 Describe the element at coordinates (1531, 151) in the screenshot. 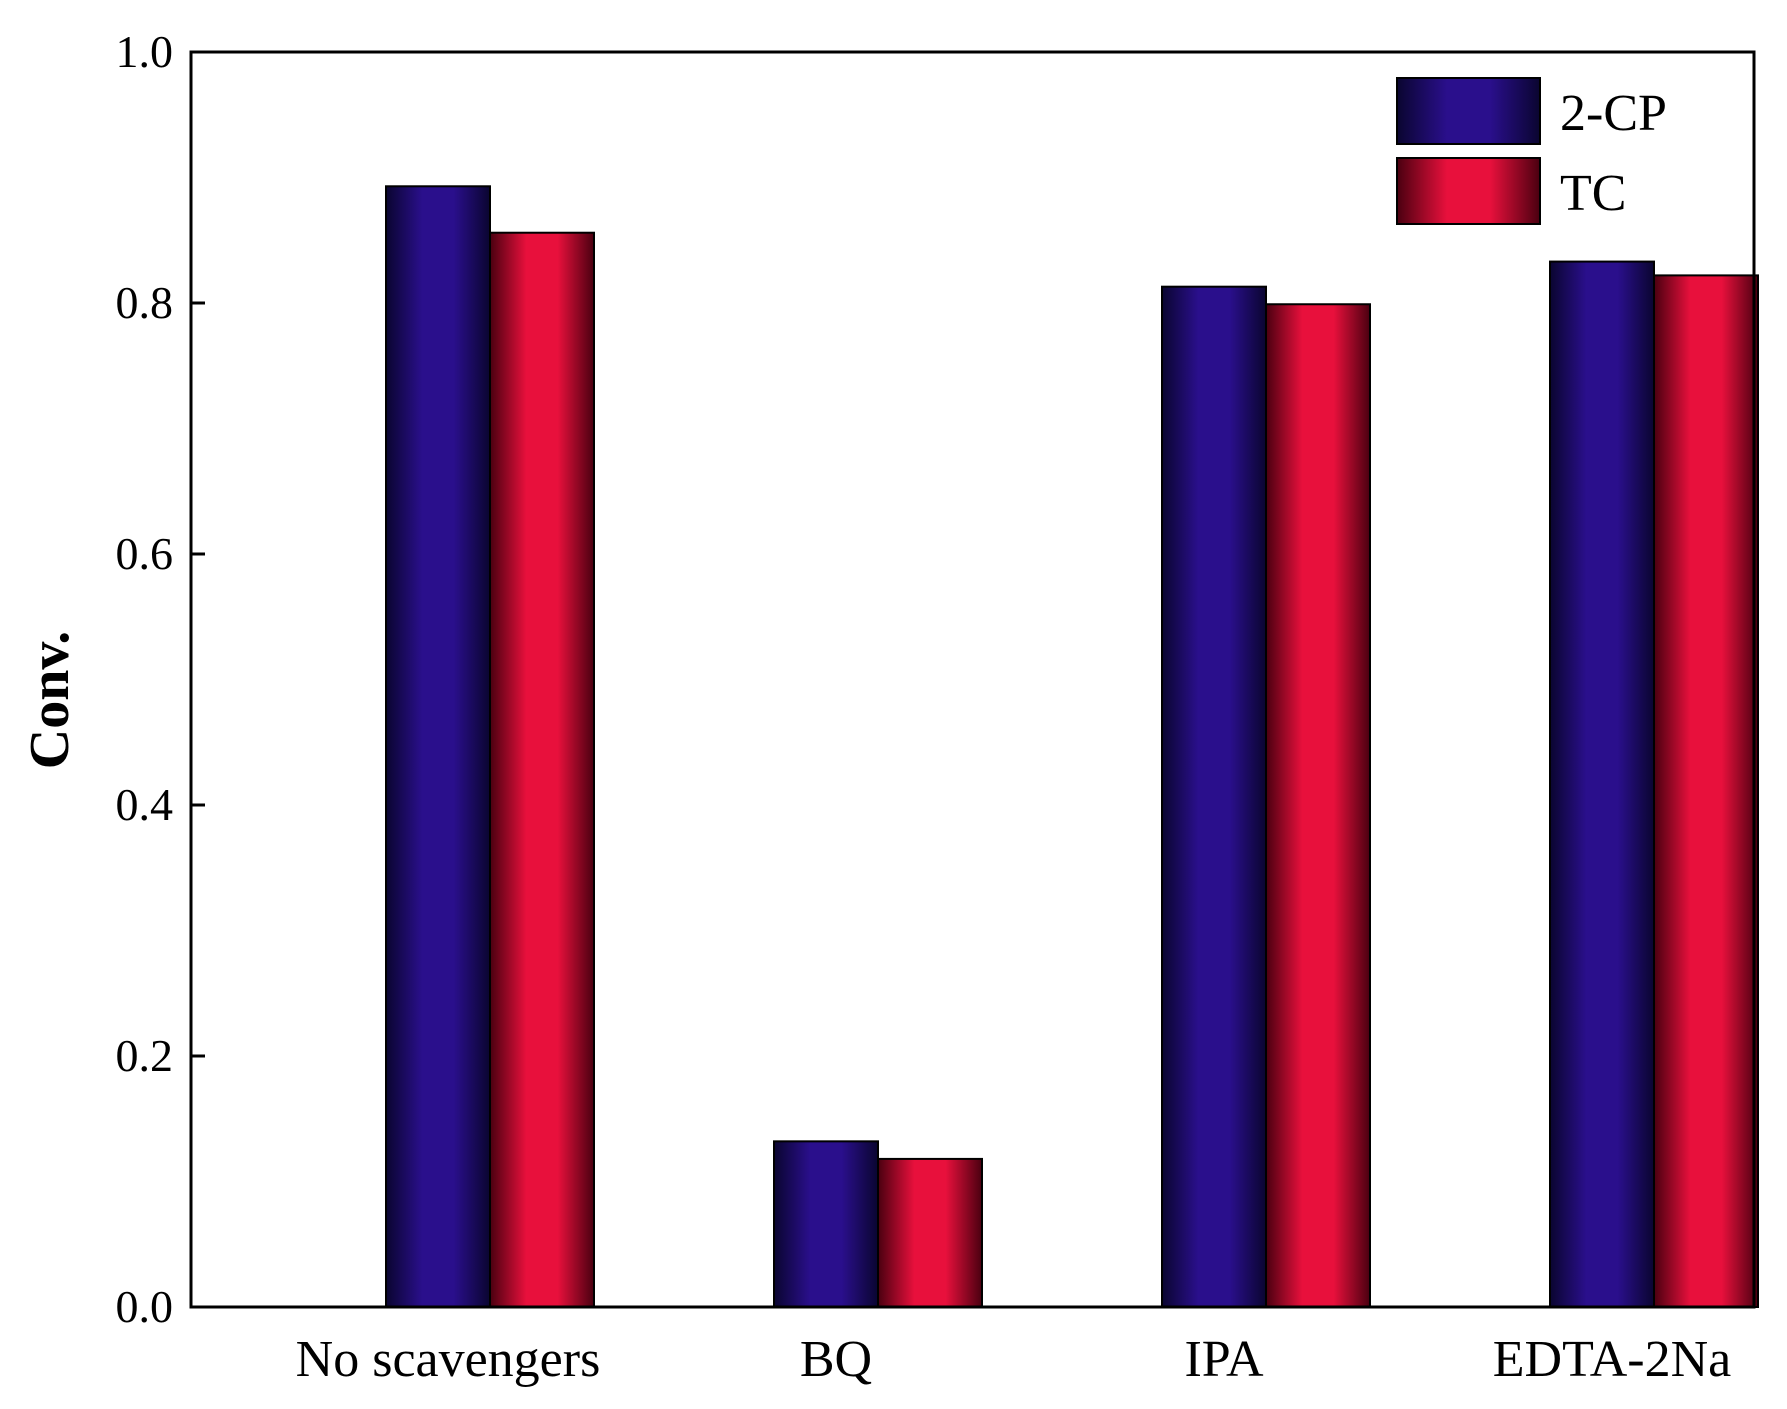

I see `legend: 2-CP TC` at that location.